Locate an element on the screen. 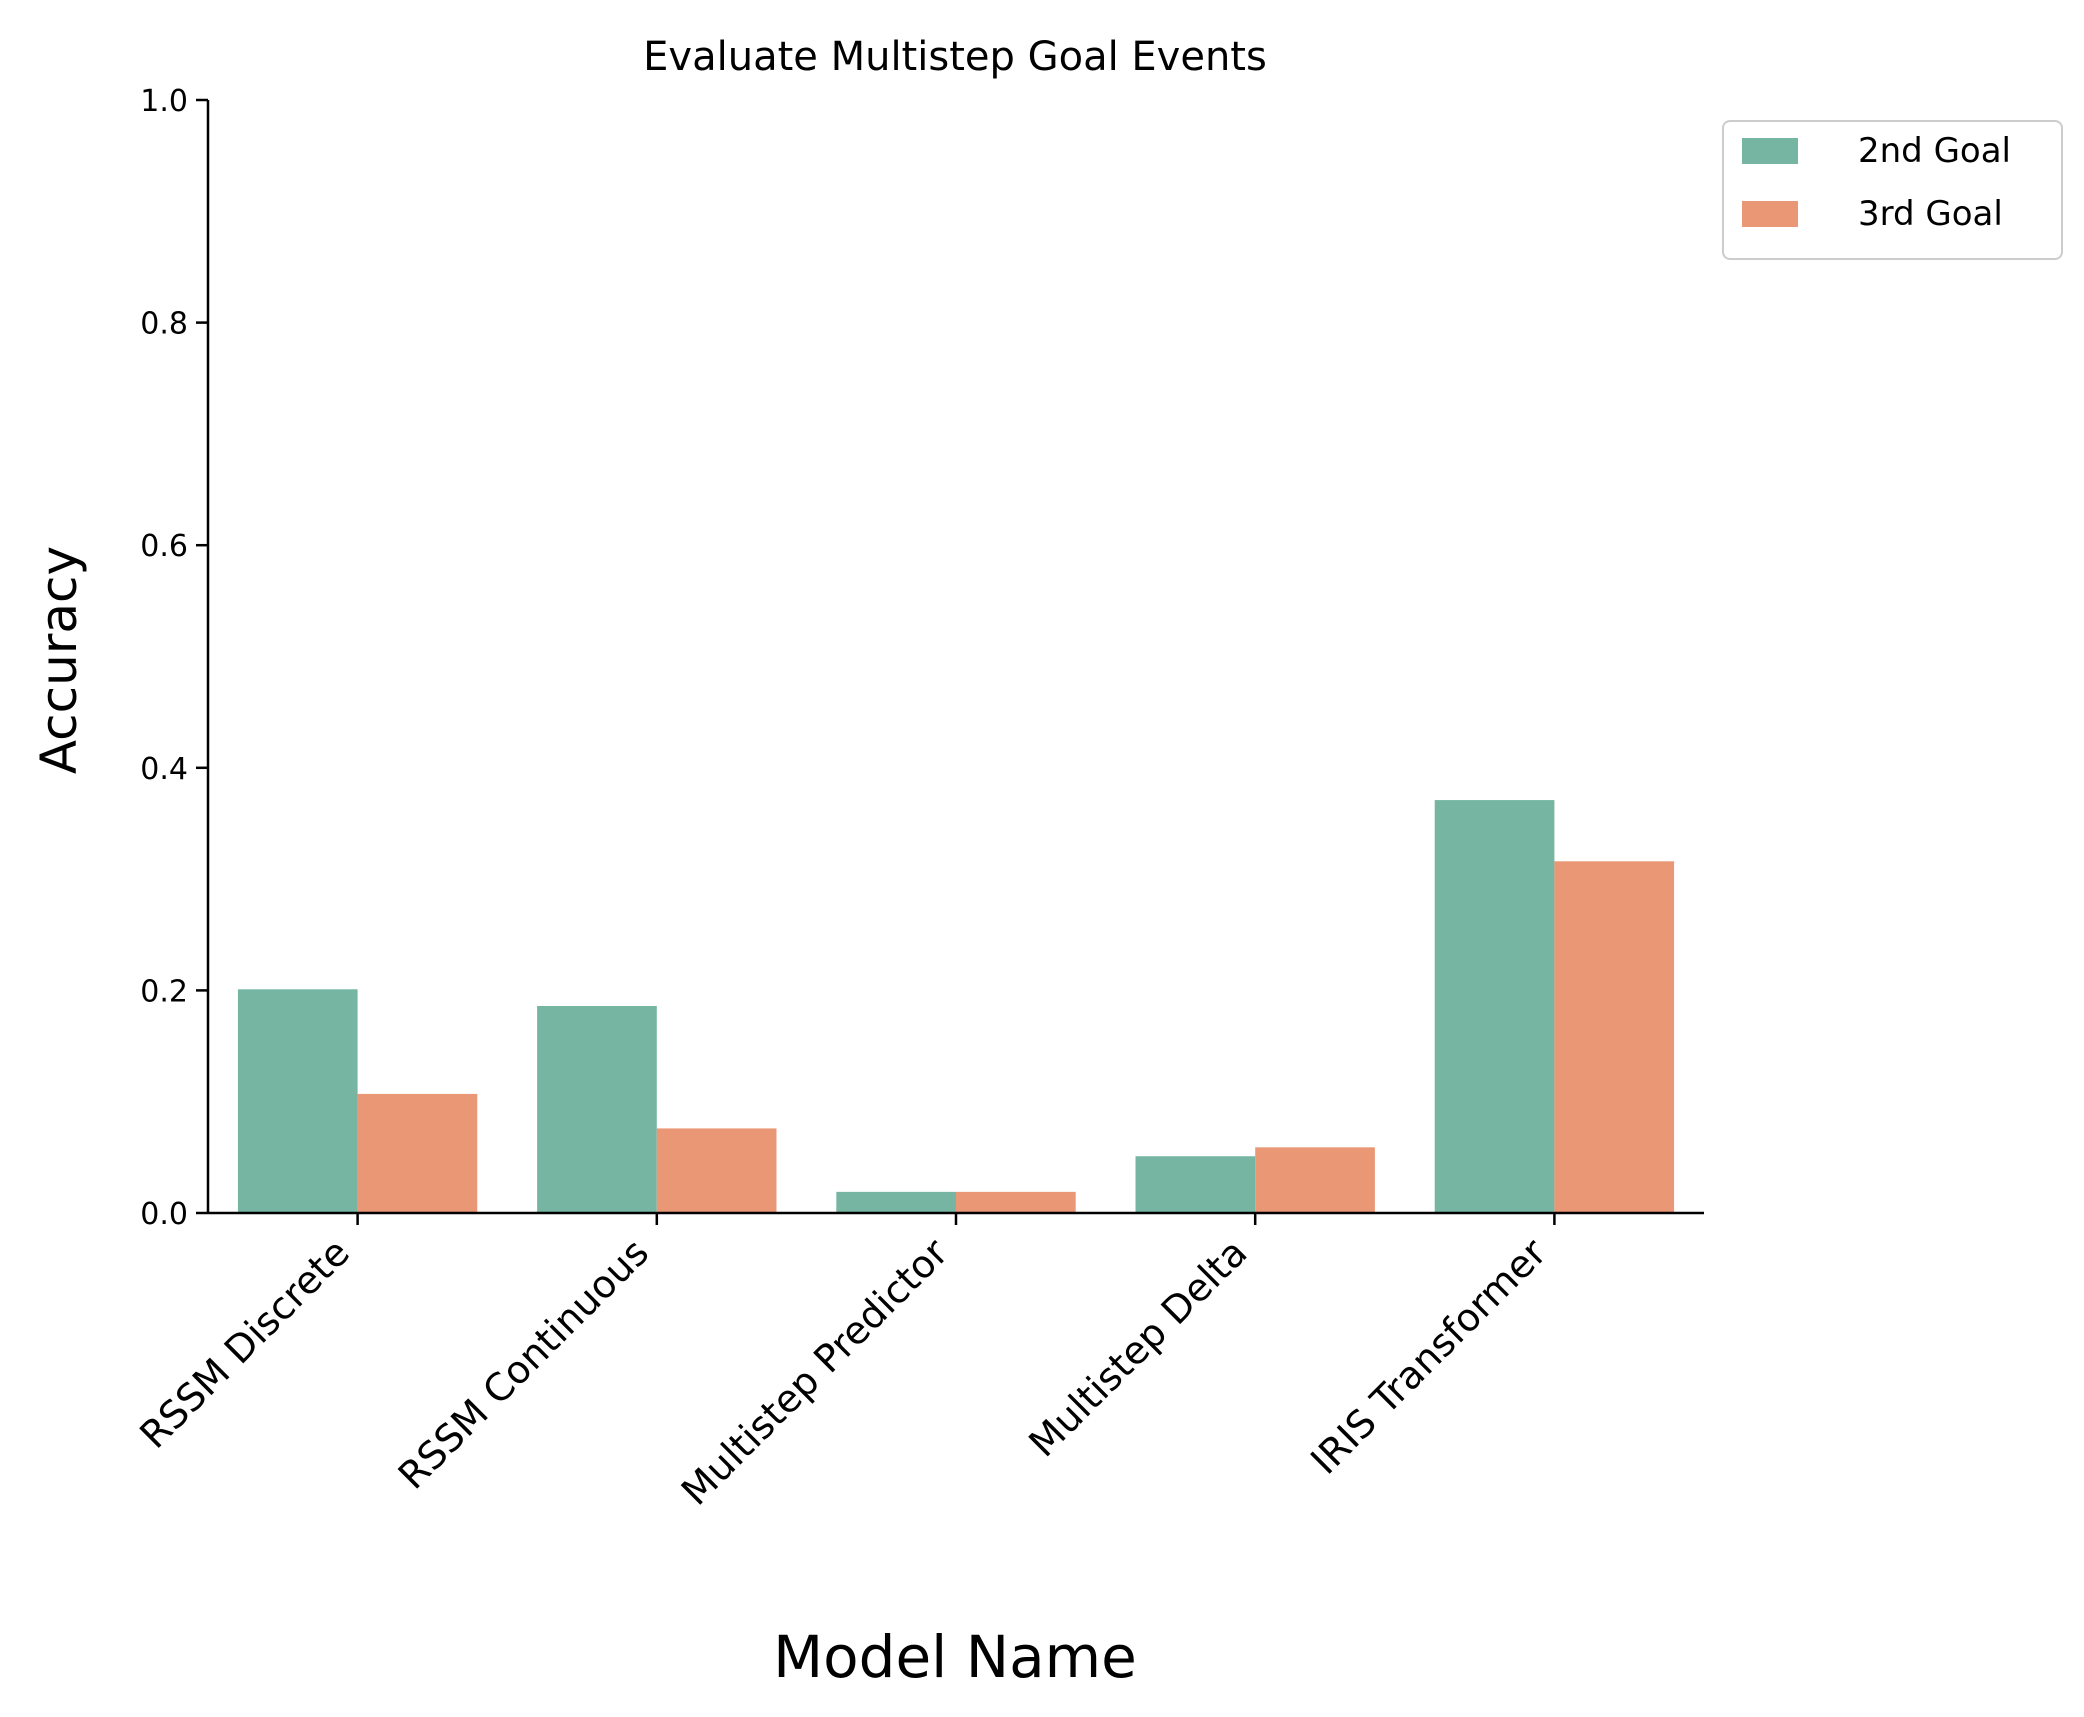 This screenshot has width=2084, height=1717. x-tick-label: RSSM Discrete is located at coordinates (244, 1343).